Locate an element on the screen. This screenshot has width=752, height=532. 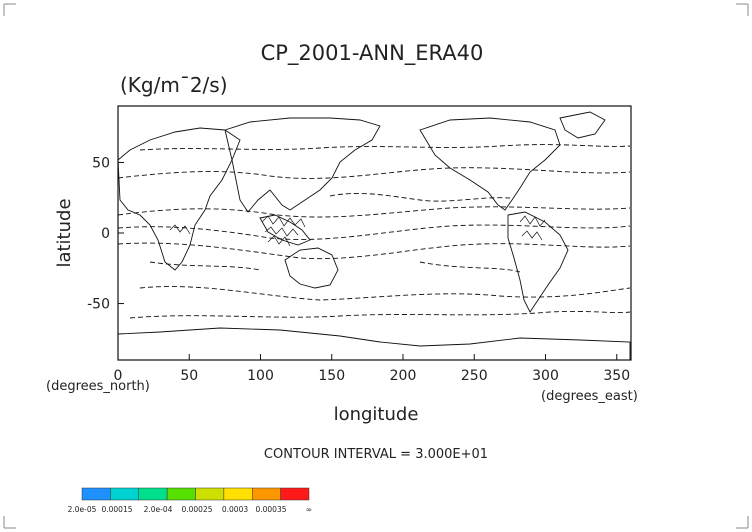
y-tick-label: 50 is located at coordinates (101, 163).